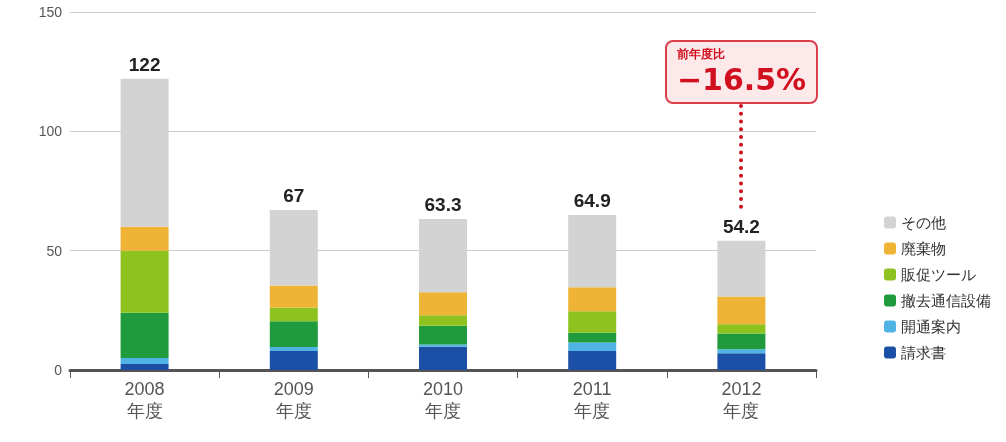 This screenshot has height=442, width=1006. Describe the element at coordinates (144, 400) in the screenshot. I see `x-tick-label: 2008 年度` at that location.